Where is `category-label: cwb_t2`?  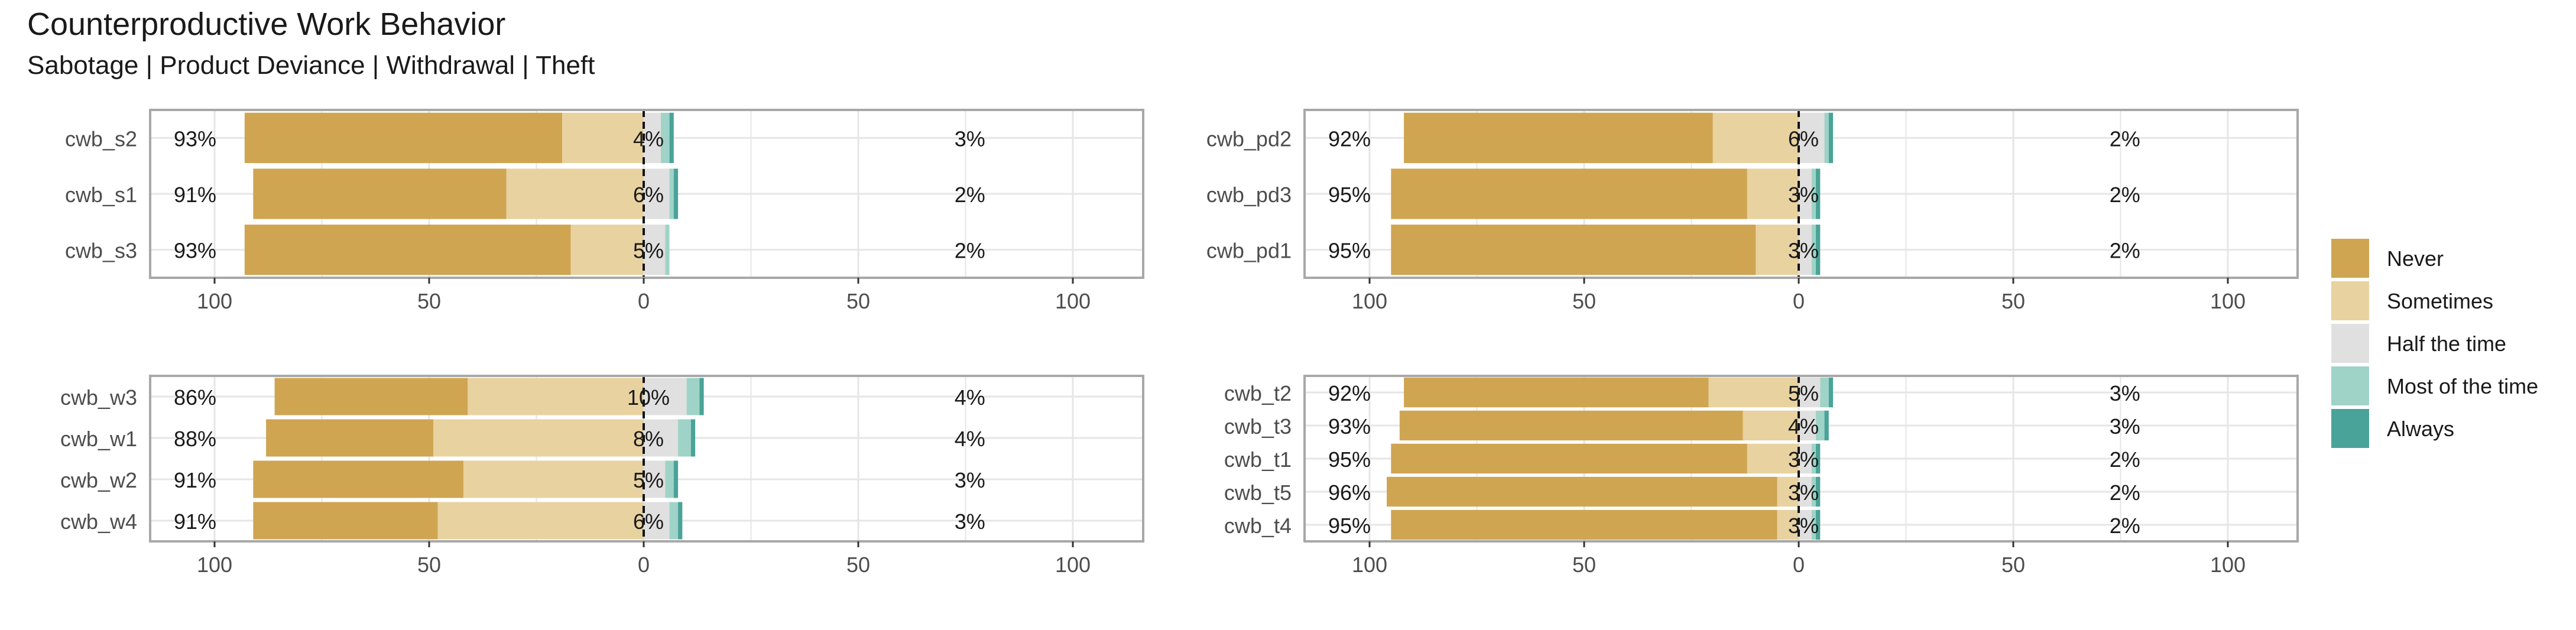 category-label: cwb_t2 is located at coordinates (1258, 393).